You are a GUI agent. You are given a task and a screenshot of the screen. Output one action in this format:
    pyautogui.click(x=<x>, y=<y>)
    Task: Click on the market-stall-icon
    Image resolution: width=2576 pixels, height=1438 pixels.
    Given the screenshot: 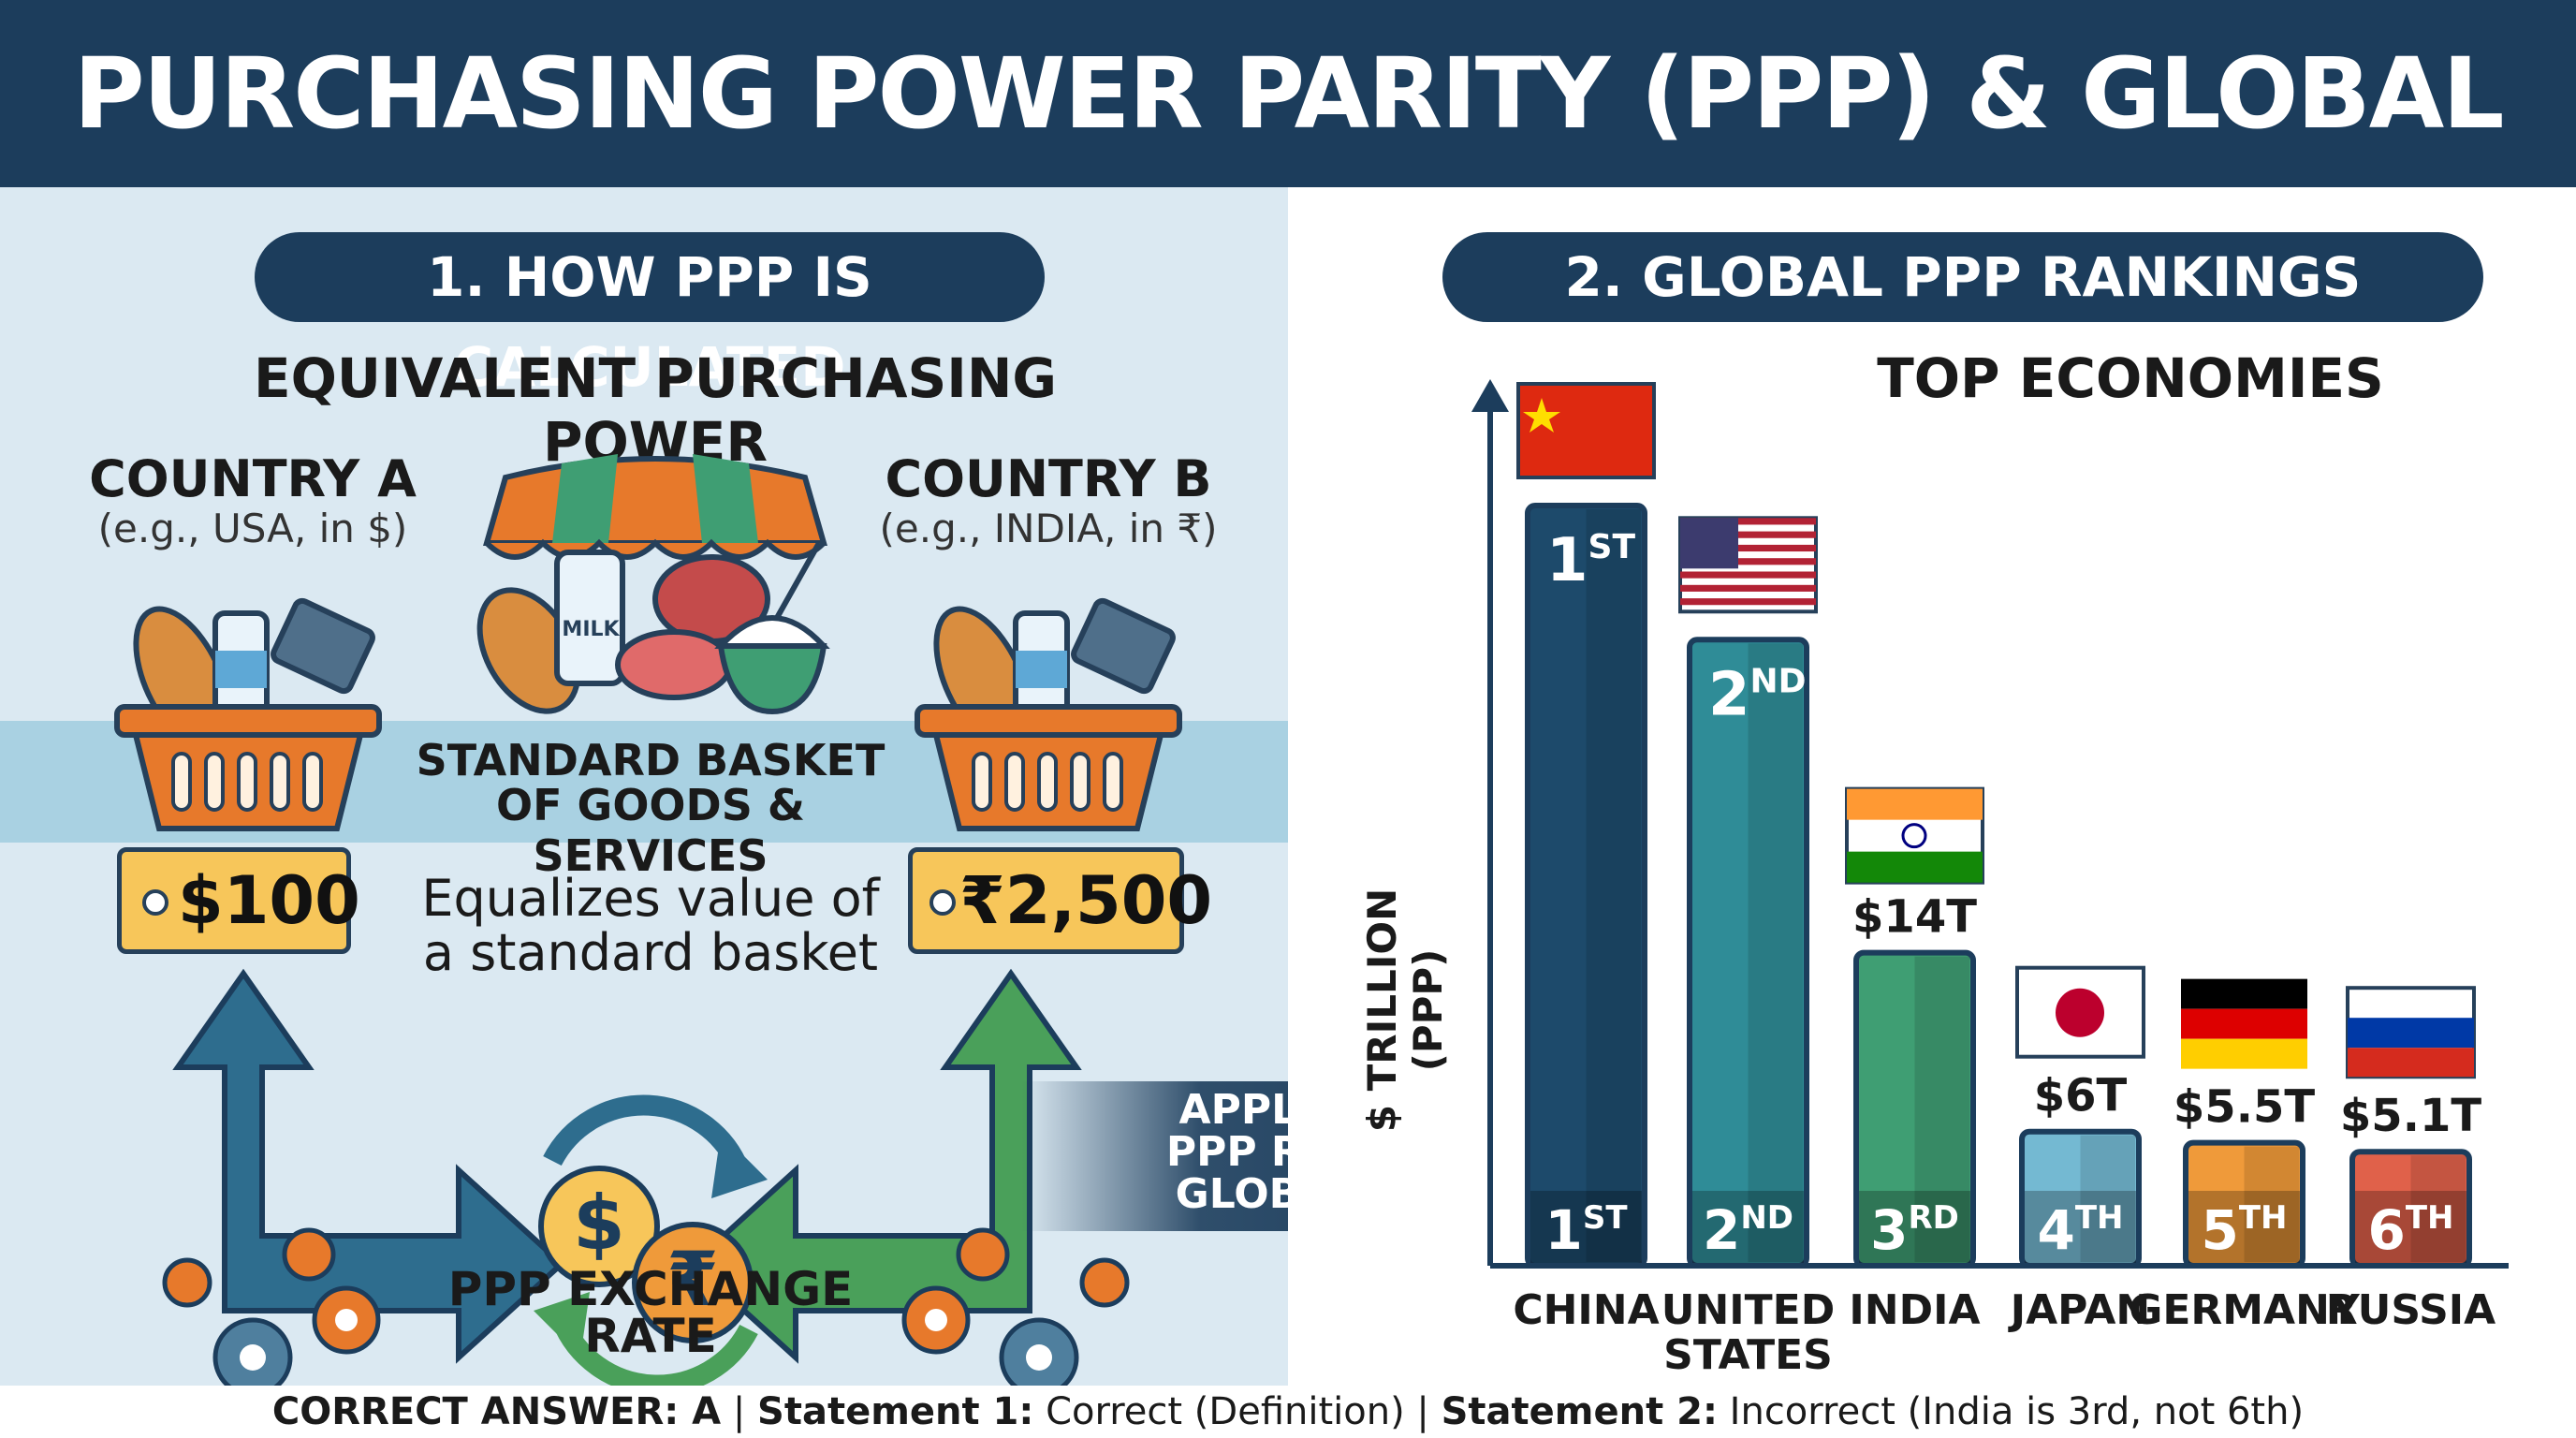 What is the action you would take?
    pyautogui.click(x=653, y=584)
    